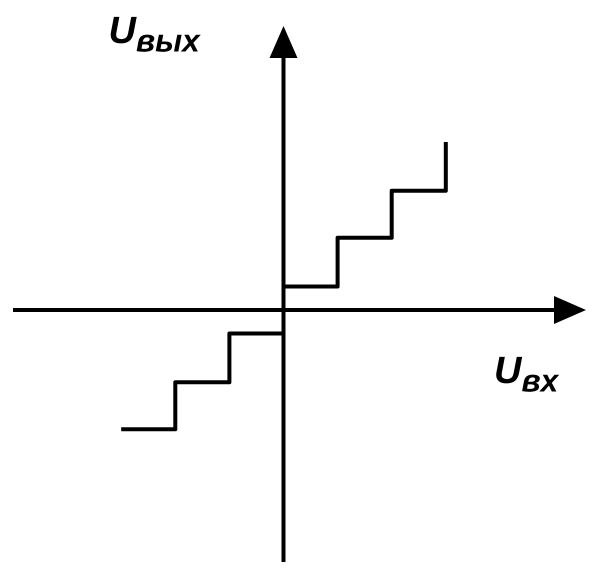 This screenshot has height=580, width=602. Describe the element at coordinates (526, 375) in the screenshot. I see `x-axis-title: U$_{вх}$` at that location.